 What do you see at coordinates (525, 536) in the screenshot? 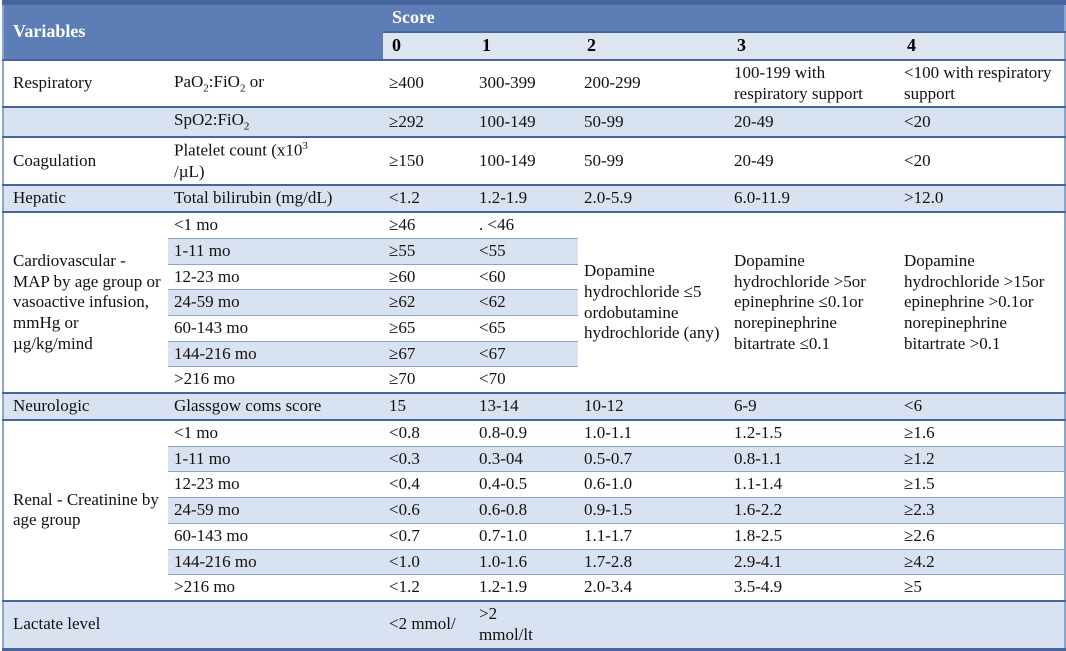
I see `value-cell: 0.7-1.0` at bounding box center [525, 536].